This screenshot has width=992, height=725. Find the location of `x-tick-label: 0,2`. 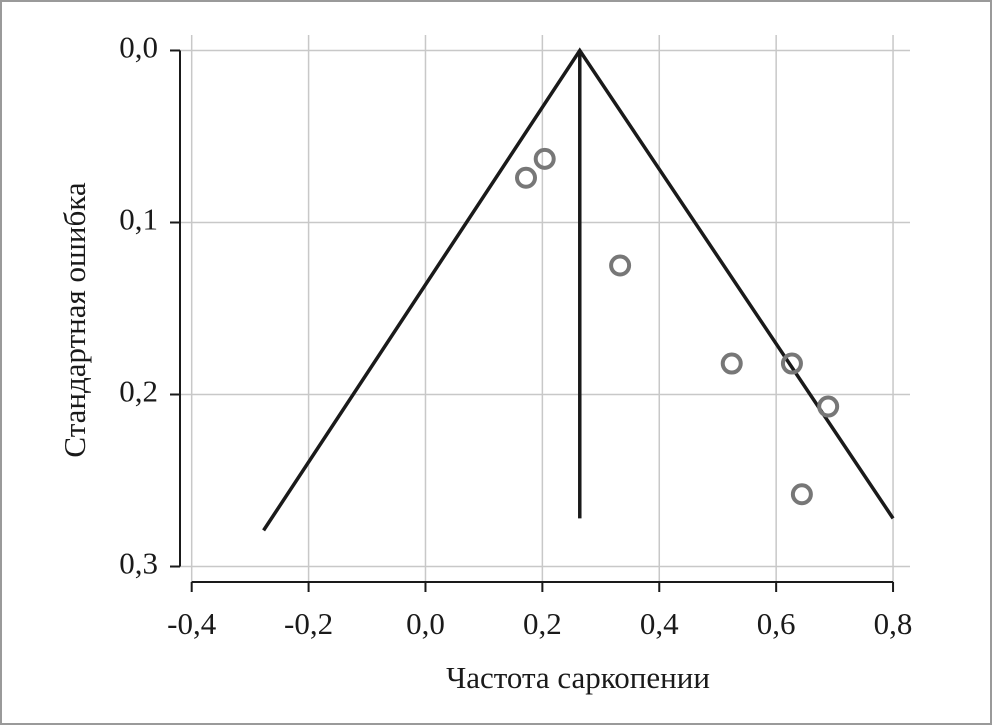

x-tick-label: 0,2 is located at coordinates (542, 623).